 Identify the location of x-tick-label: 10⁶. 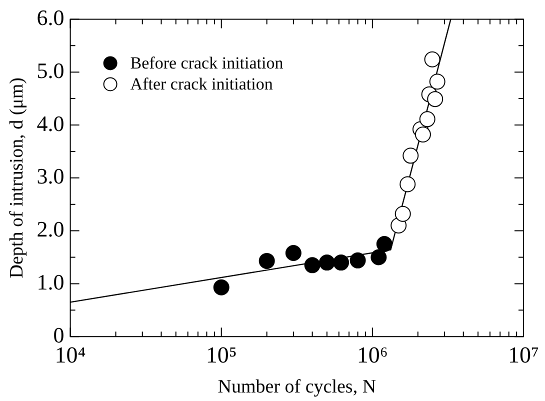
(372, 355).